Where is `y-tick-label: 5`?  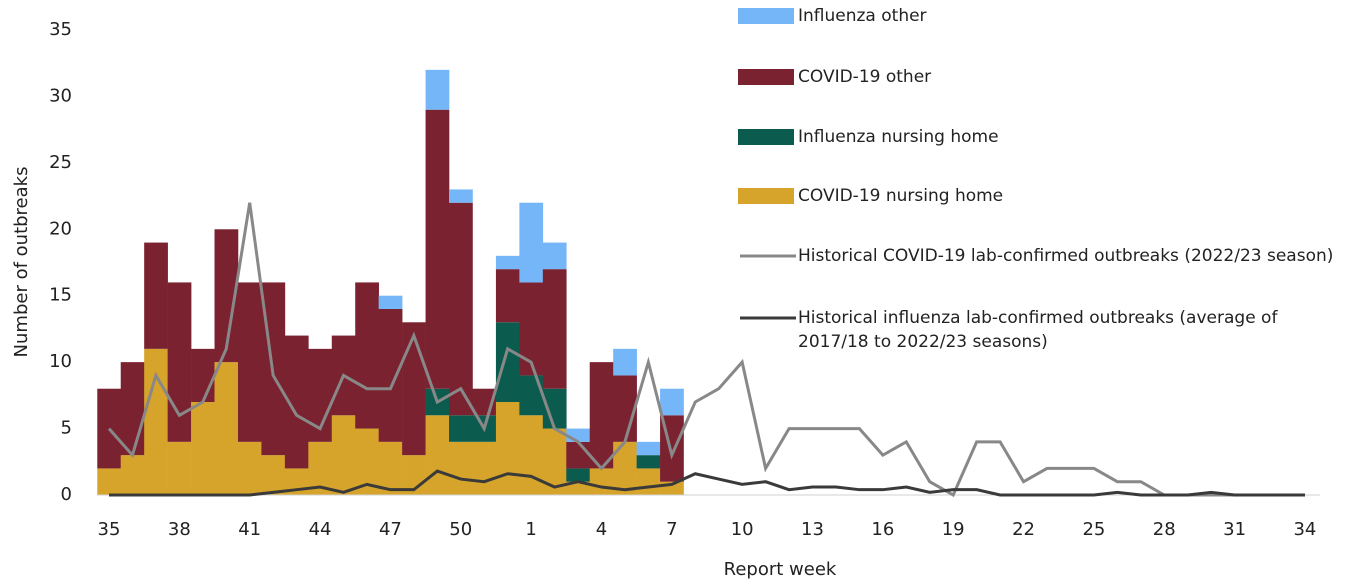 y-tick-label: 5 is located at coordinates (66, 428).